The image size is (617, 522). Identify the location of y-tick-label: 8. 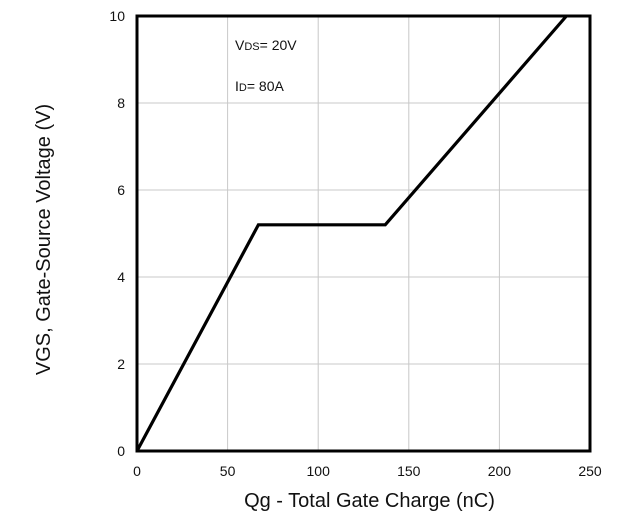
(121, 103).